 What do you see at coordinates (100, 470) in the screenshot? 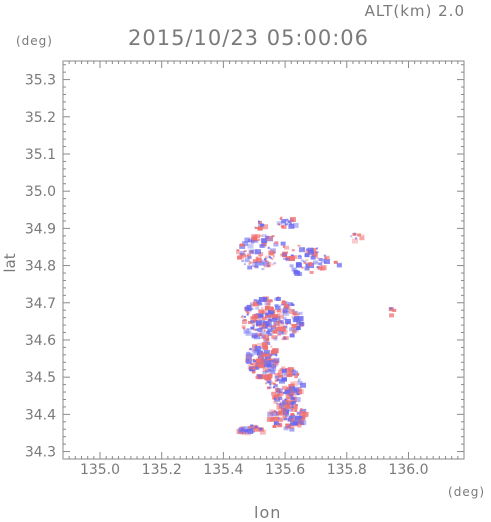
I see `x-tick-label: 135.0` at bounding box center [100, 470].